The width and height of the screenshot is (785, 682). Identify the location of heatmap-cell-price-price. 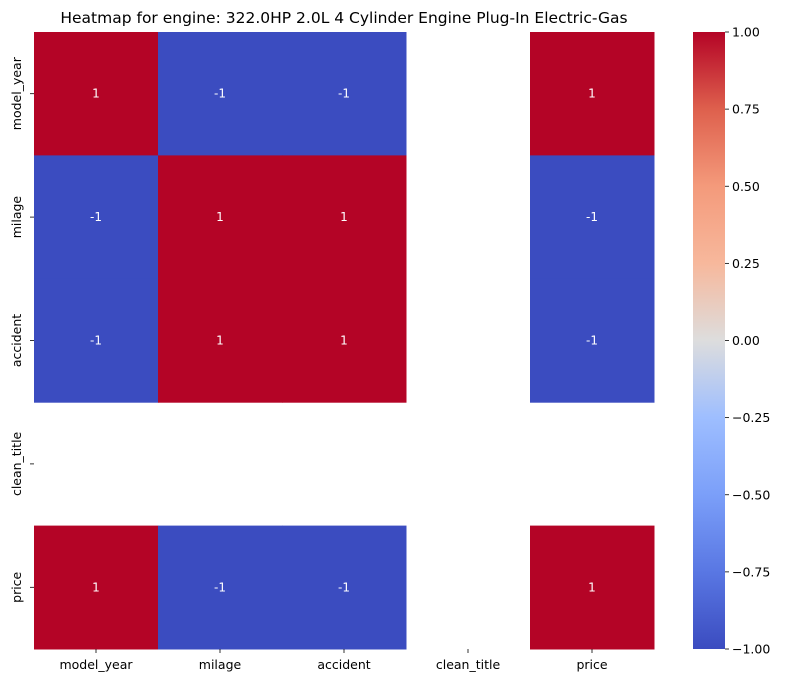
(592, 587).